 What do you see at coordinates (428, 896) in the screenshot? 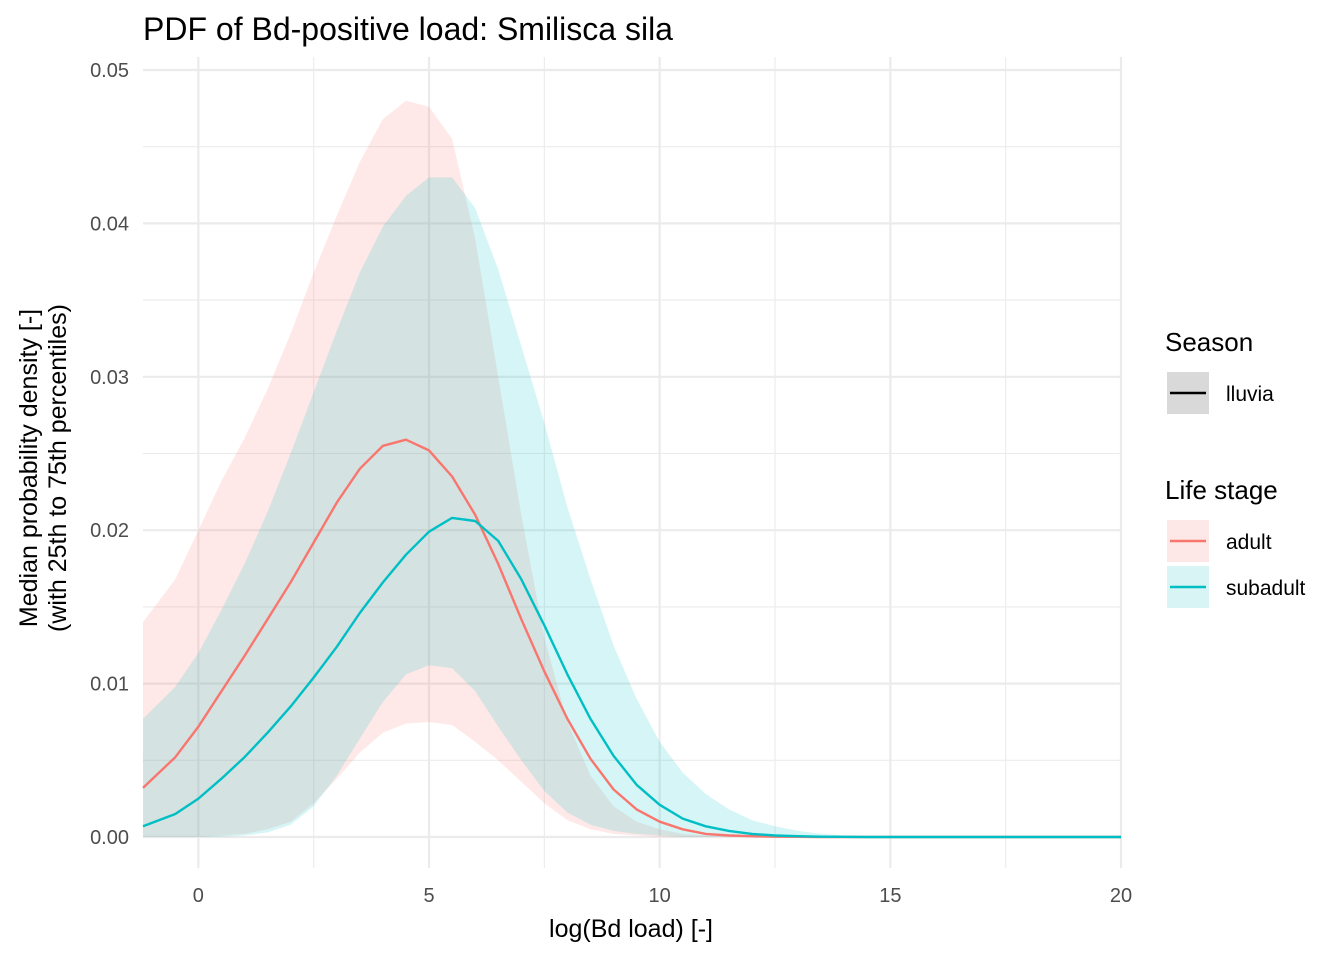
I see `x-tick-label: 5` at bounding box center [428, 896].